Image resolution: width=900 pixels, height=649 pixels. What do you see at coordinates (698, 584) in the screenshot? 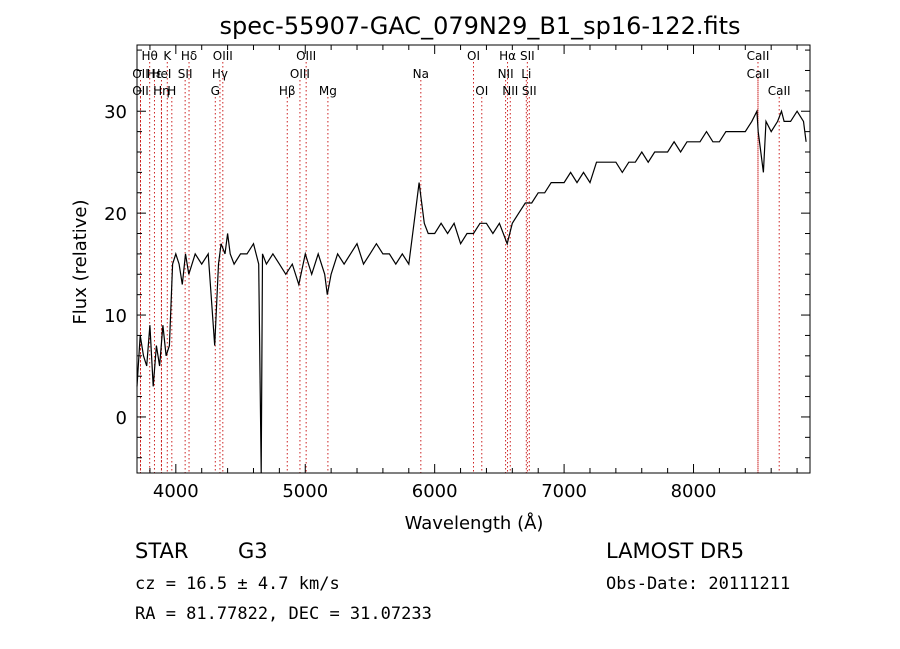
I see `observation-date: Obs-Date: 20111211` at bounding box center [698, 584].